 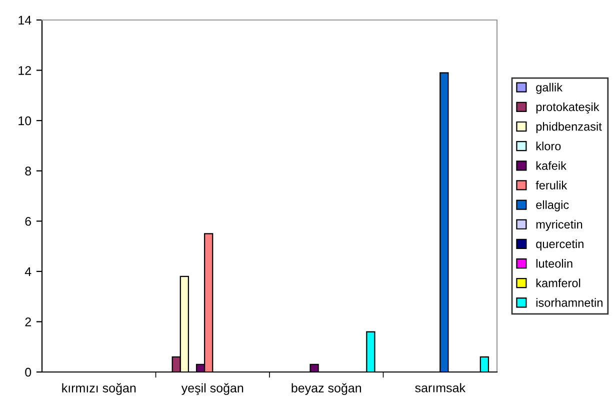 I want to click on x-tick-label: beyaz soğan, so click(x=327, y=389).